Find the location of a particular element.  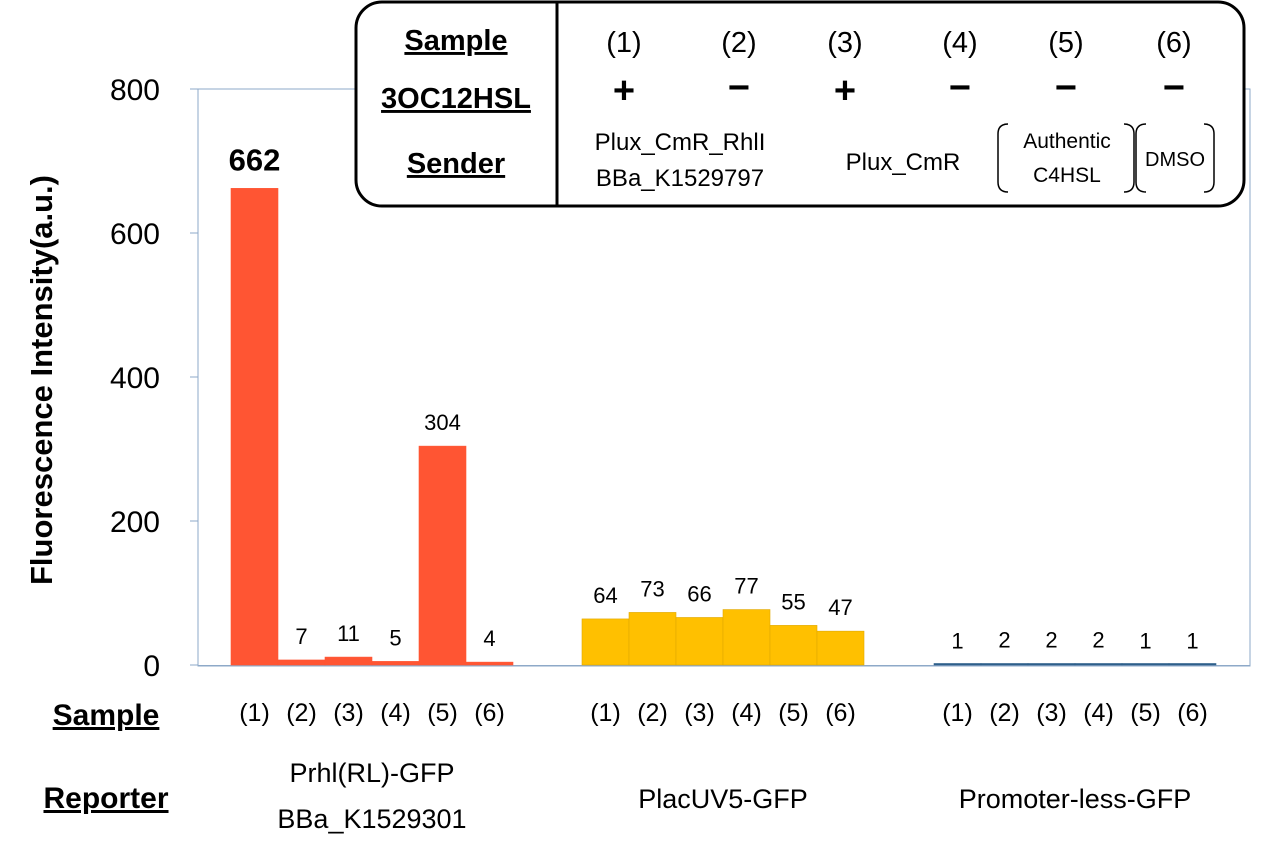

data-label: 11 is located at coordinates (348, 633).